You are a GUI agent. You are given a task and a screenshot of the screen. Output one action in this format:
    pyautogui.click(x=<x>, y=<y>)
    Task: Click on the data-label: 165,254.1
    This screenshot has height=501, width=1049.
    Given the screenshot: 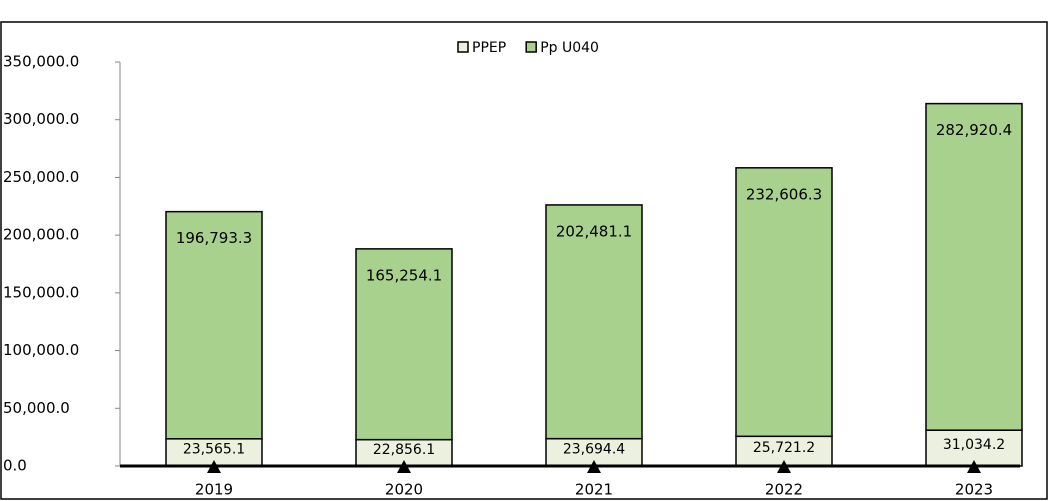 What is the action you would take?
    pyautogui.click(x=404, y=275)
    